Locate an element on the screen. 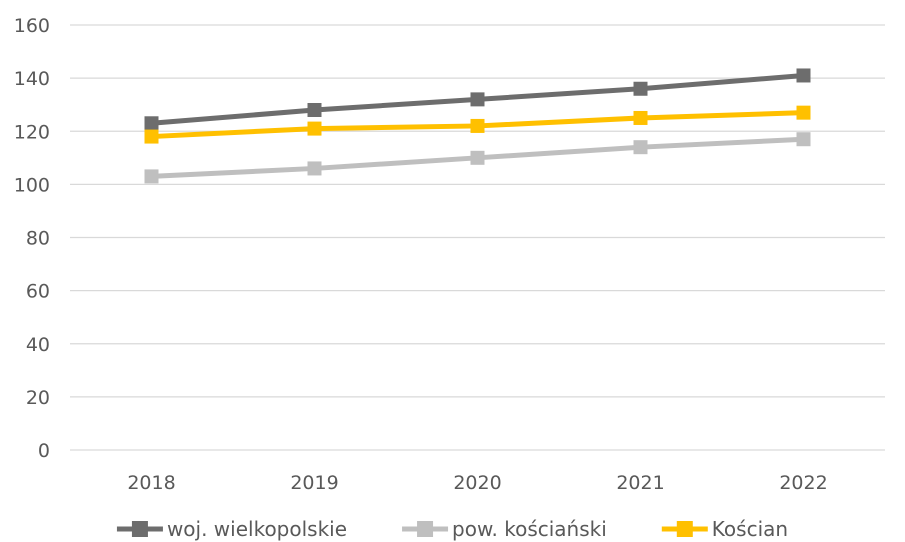 The width and height of the screenshot is (905, 542). x-tick-label: 2019 is located at coordinates (314, 483).